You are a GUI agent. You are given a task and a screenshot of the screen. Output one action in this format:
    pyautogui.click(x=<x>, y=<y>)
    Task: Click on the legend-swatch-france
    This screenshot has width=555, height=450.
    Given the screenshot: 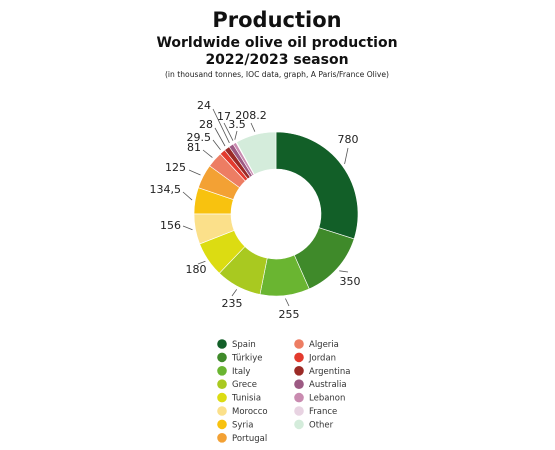 What is the action you would take?
    pyautogui.click(x=299, y=411)
    